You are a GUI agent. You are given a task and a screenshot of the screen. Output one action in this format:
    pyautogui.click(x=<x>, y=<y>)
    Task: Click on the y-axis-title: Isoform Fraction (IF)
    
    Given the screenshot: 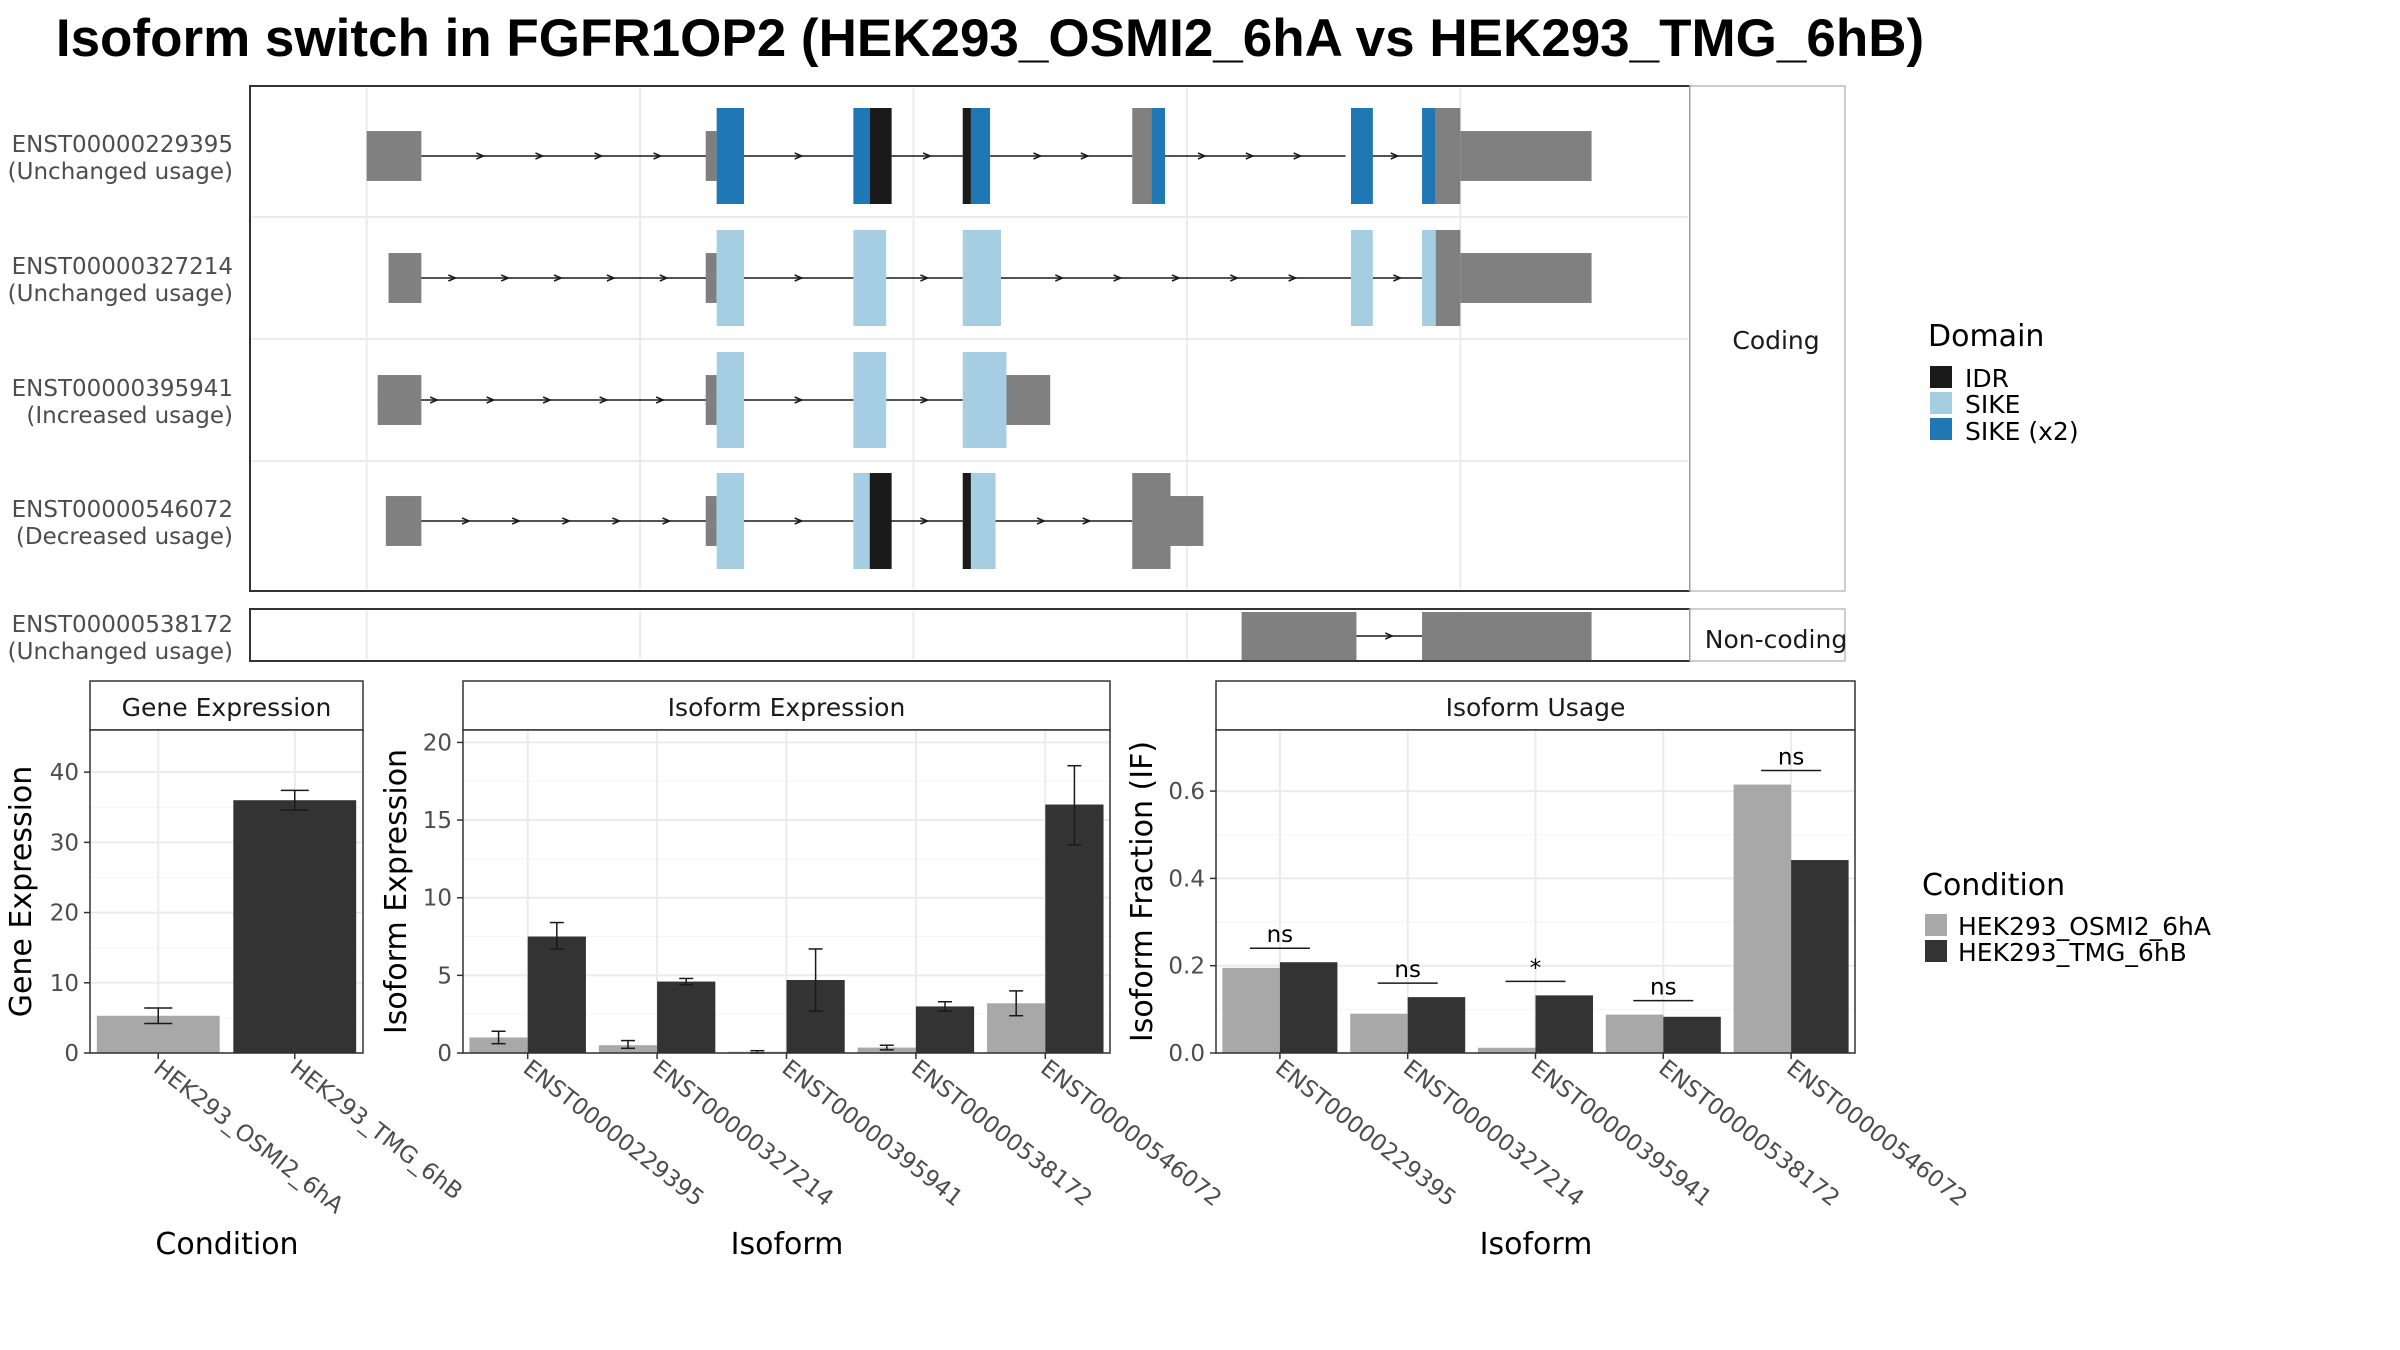 What is the action you would take?
    pyautogui.click(x=1142, y=891)
    